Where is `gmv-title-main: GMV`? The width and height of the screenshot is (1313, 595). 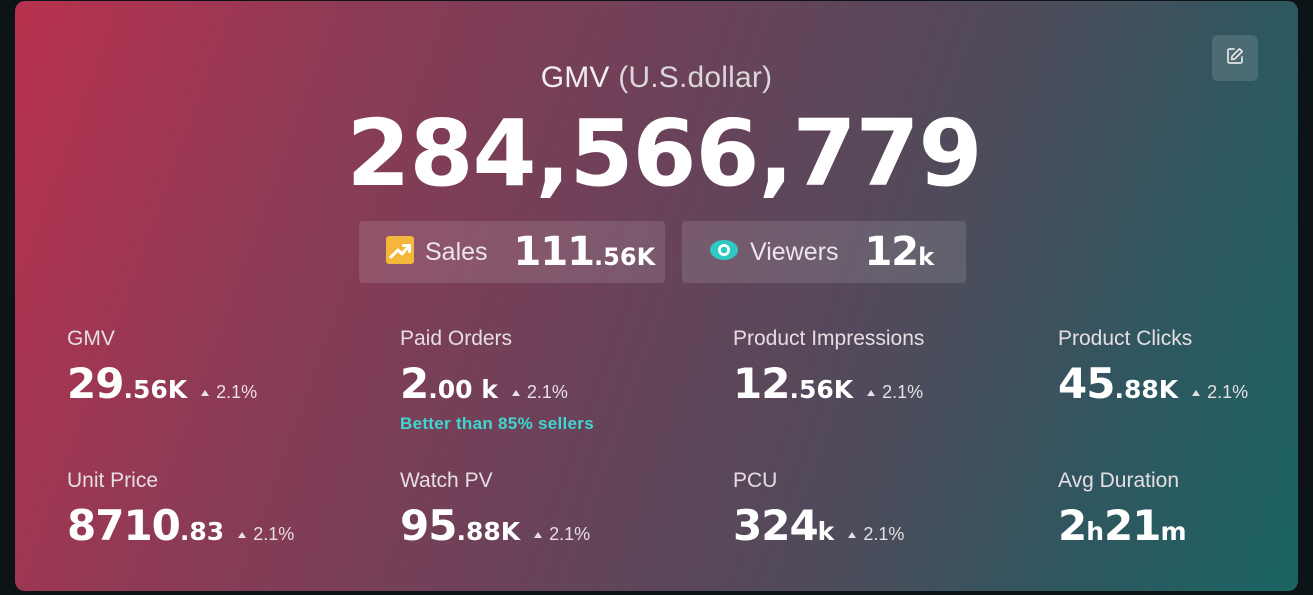 gmv-title-main: GMV is located at coordinates (575, 77).